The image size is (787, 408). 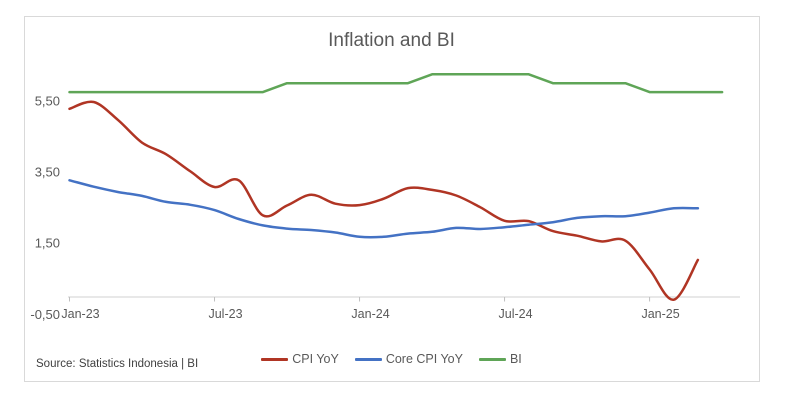 I want to click on x-axis, so click(x=404, y=299).